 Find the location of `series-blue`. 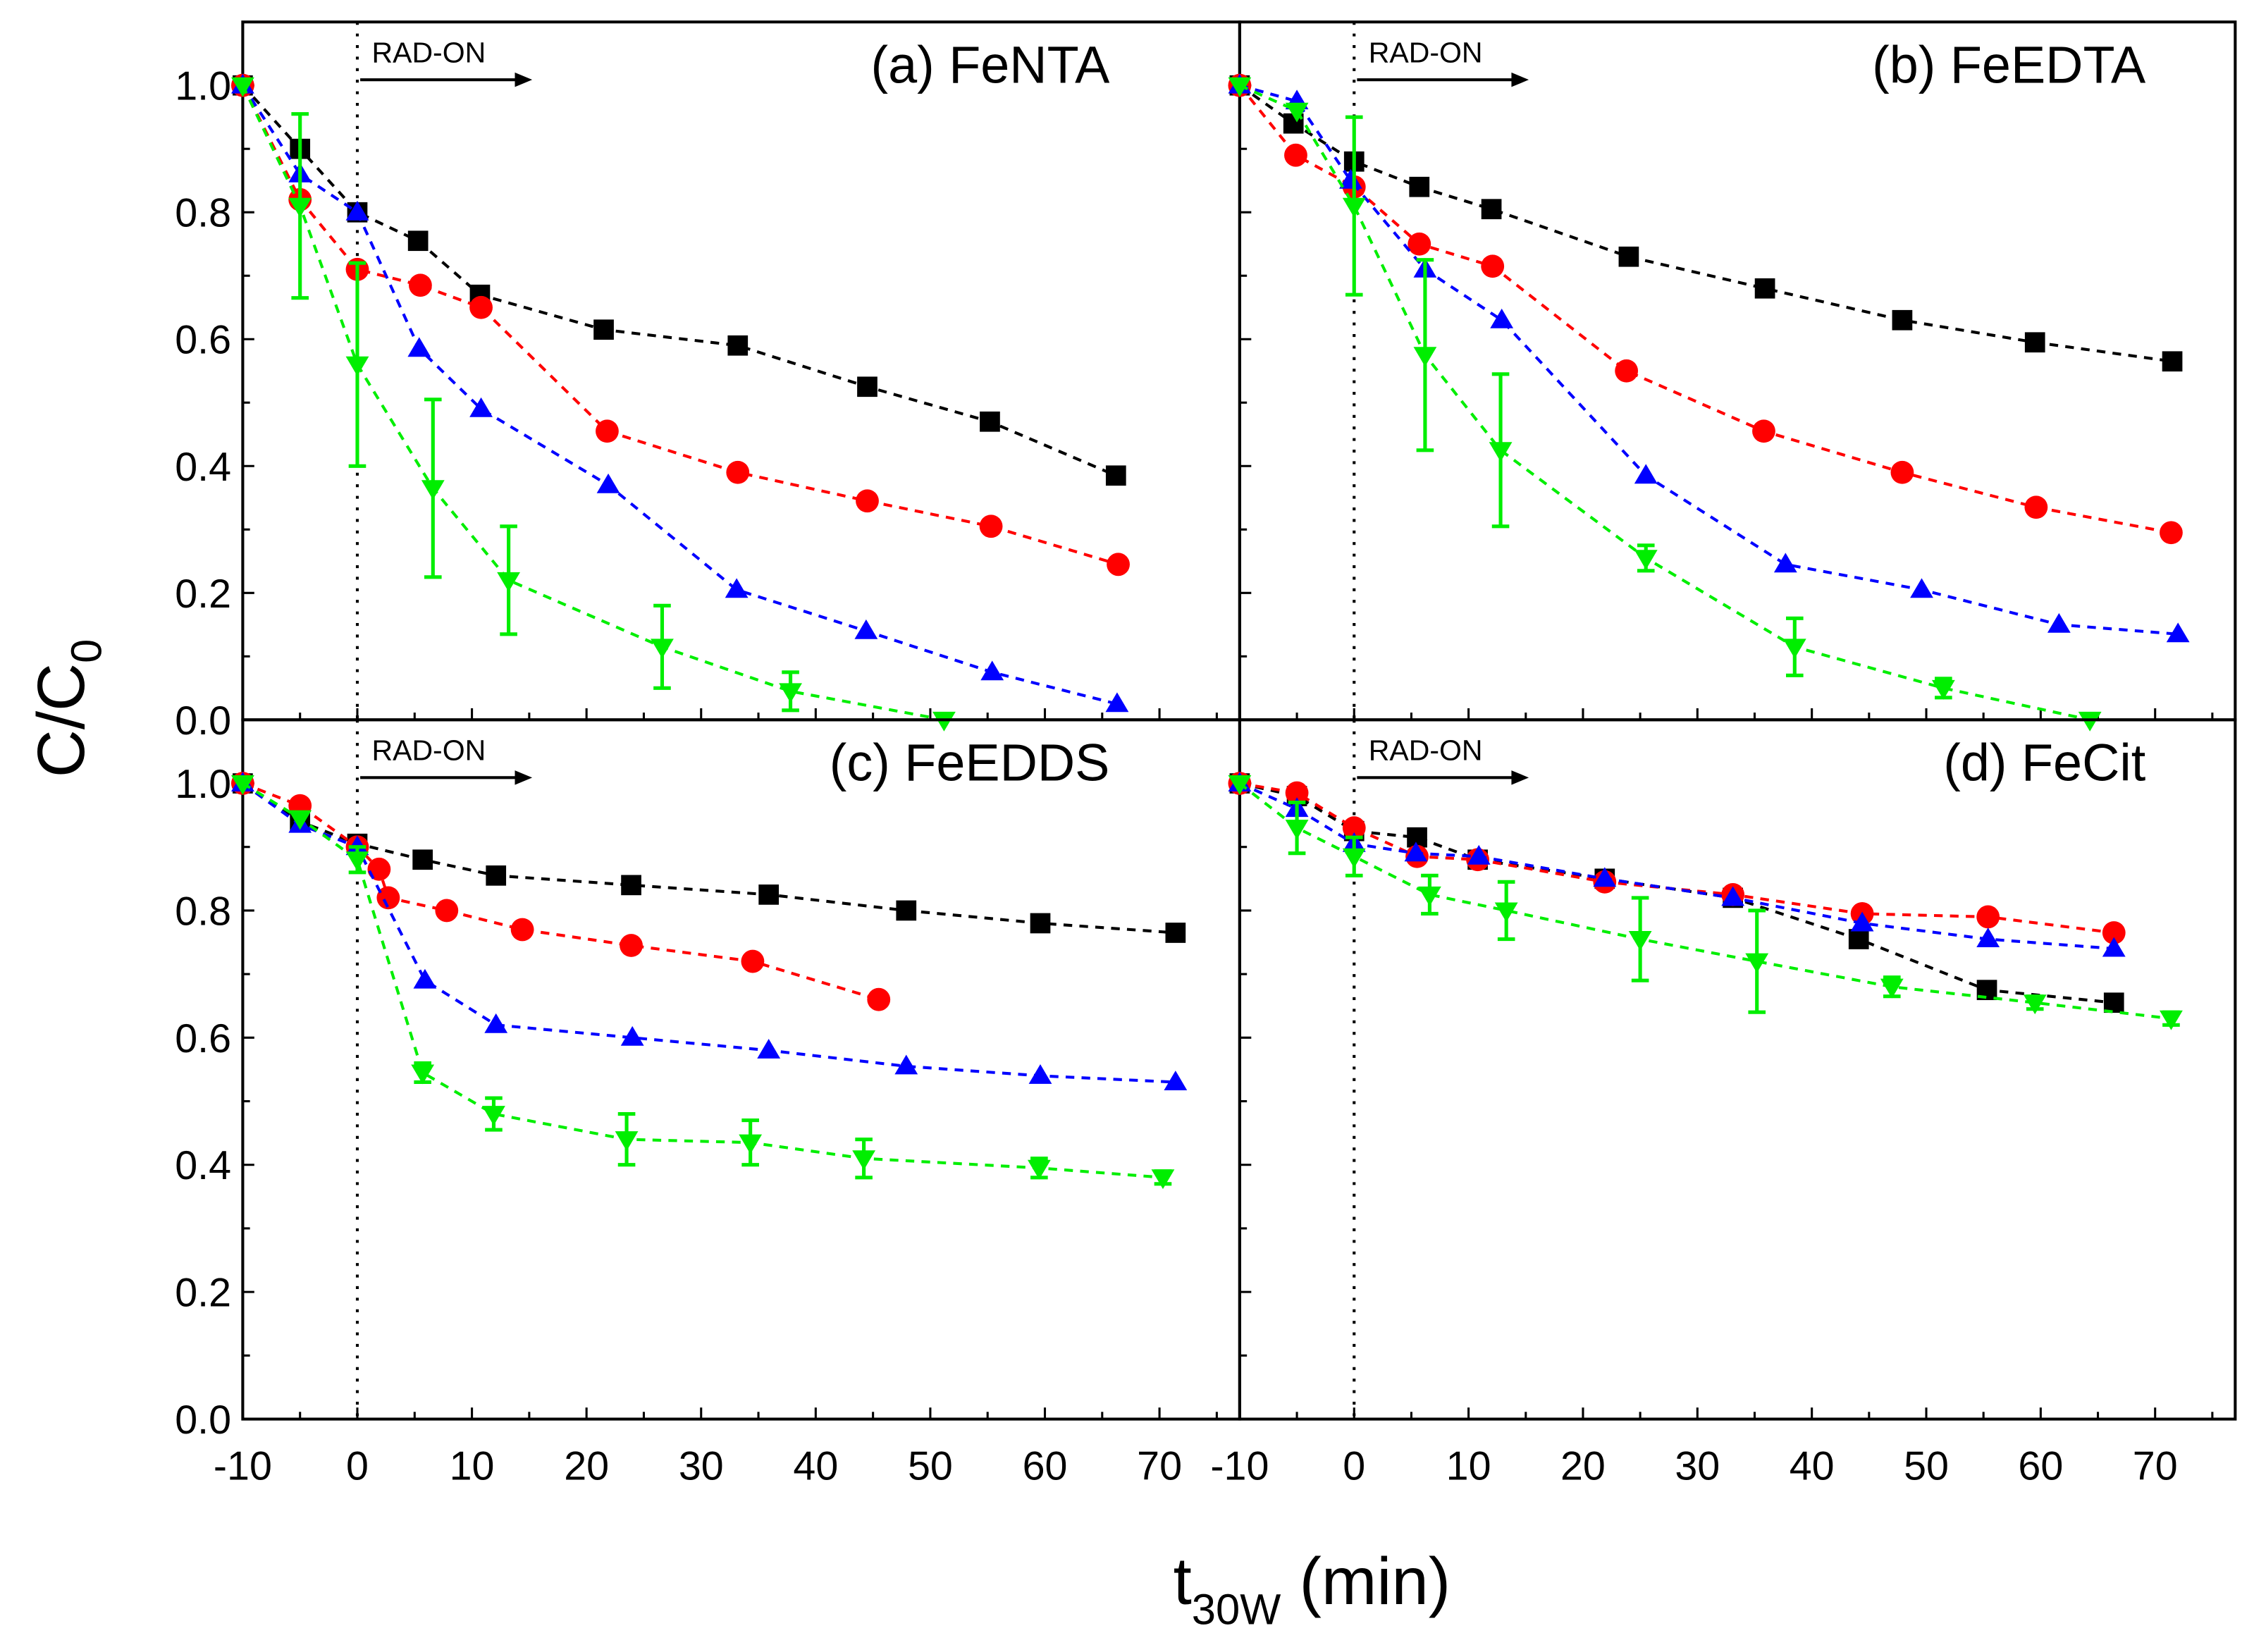

series-blue is located at coordinates (1709, 358).